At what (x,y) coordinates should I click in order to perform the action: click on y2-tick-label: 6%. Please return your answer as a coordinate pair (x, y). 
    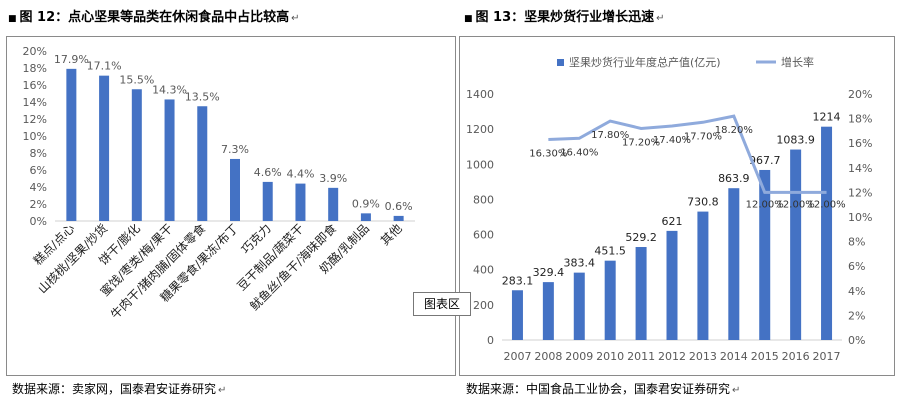
    Looking at the image, I should click on (856, 266).